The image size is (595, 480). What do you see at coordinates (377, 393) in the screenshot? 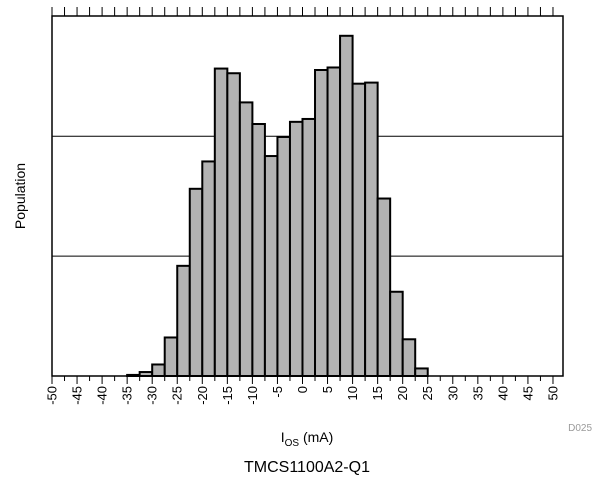
I see `x-tick-label: 15` at bounding box center [377, 393].